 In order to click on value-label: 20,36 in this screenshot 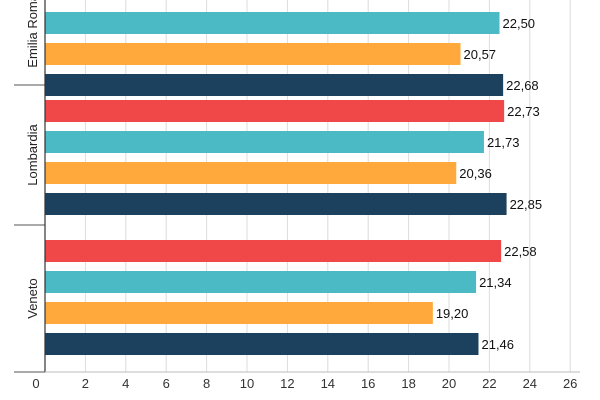, I will do `click(475, 173)`.